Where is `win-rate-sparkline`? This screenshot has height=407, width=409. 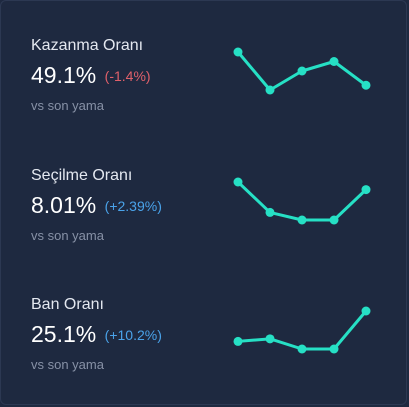
win-rate-sparkline is located at coordinates (302, 71).